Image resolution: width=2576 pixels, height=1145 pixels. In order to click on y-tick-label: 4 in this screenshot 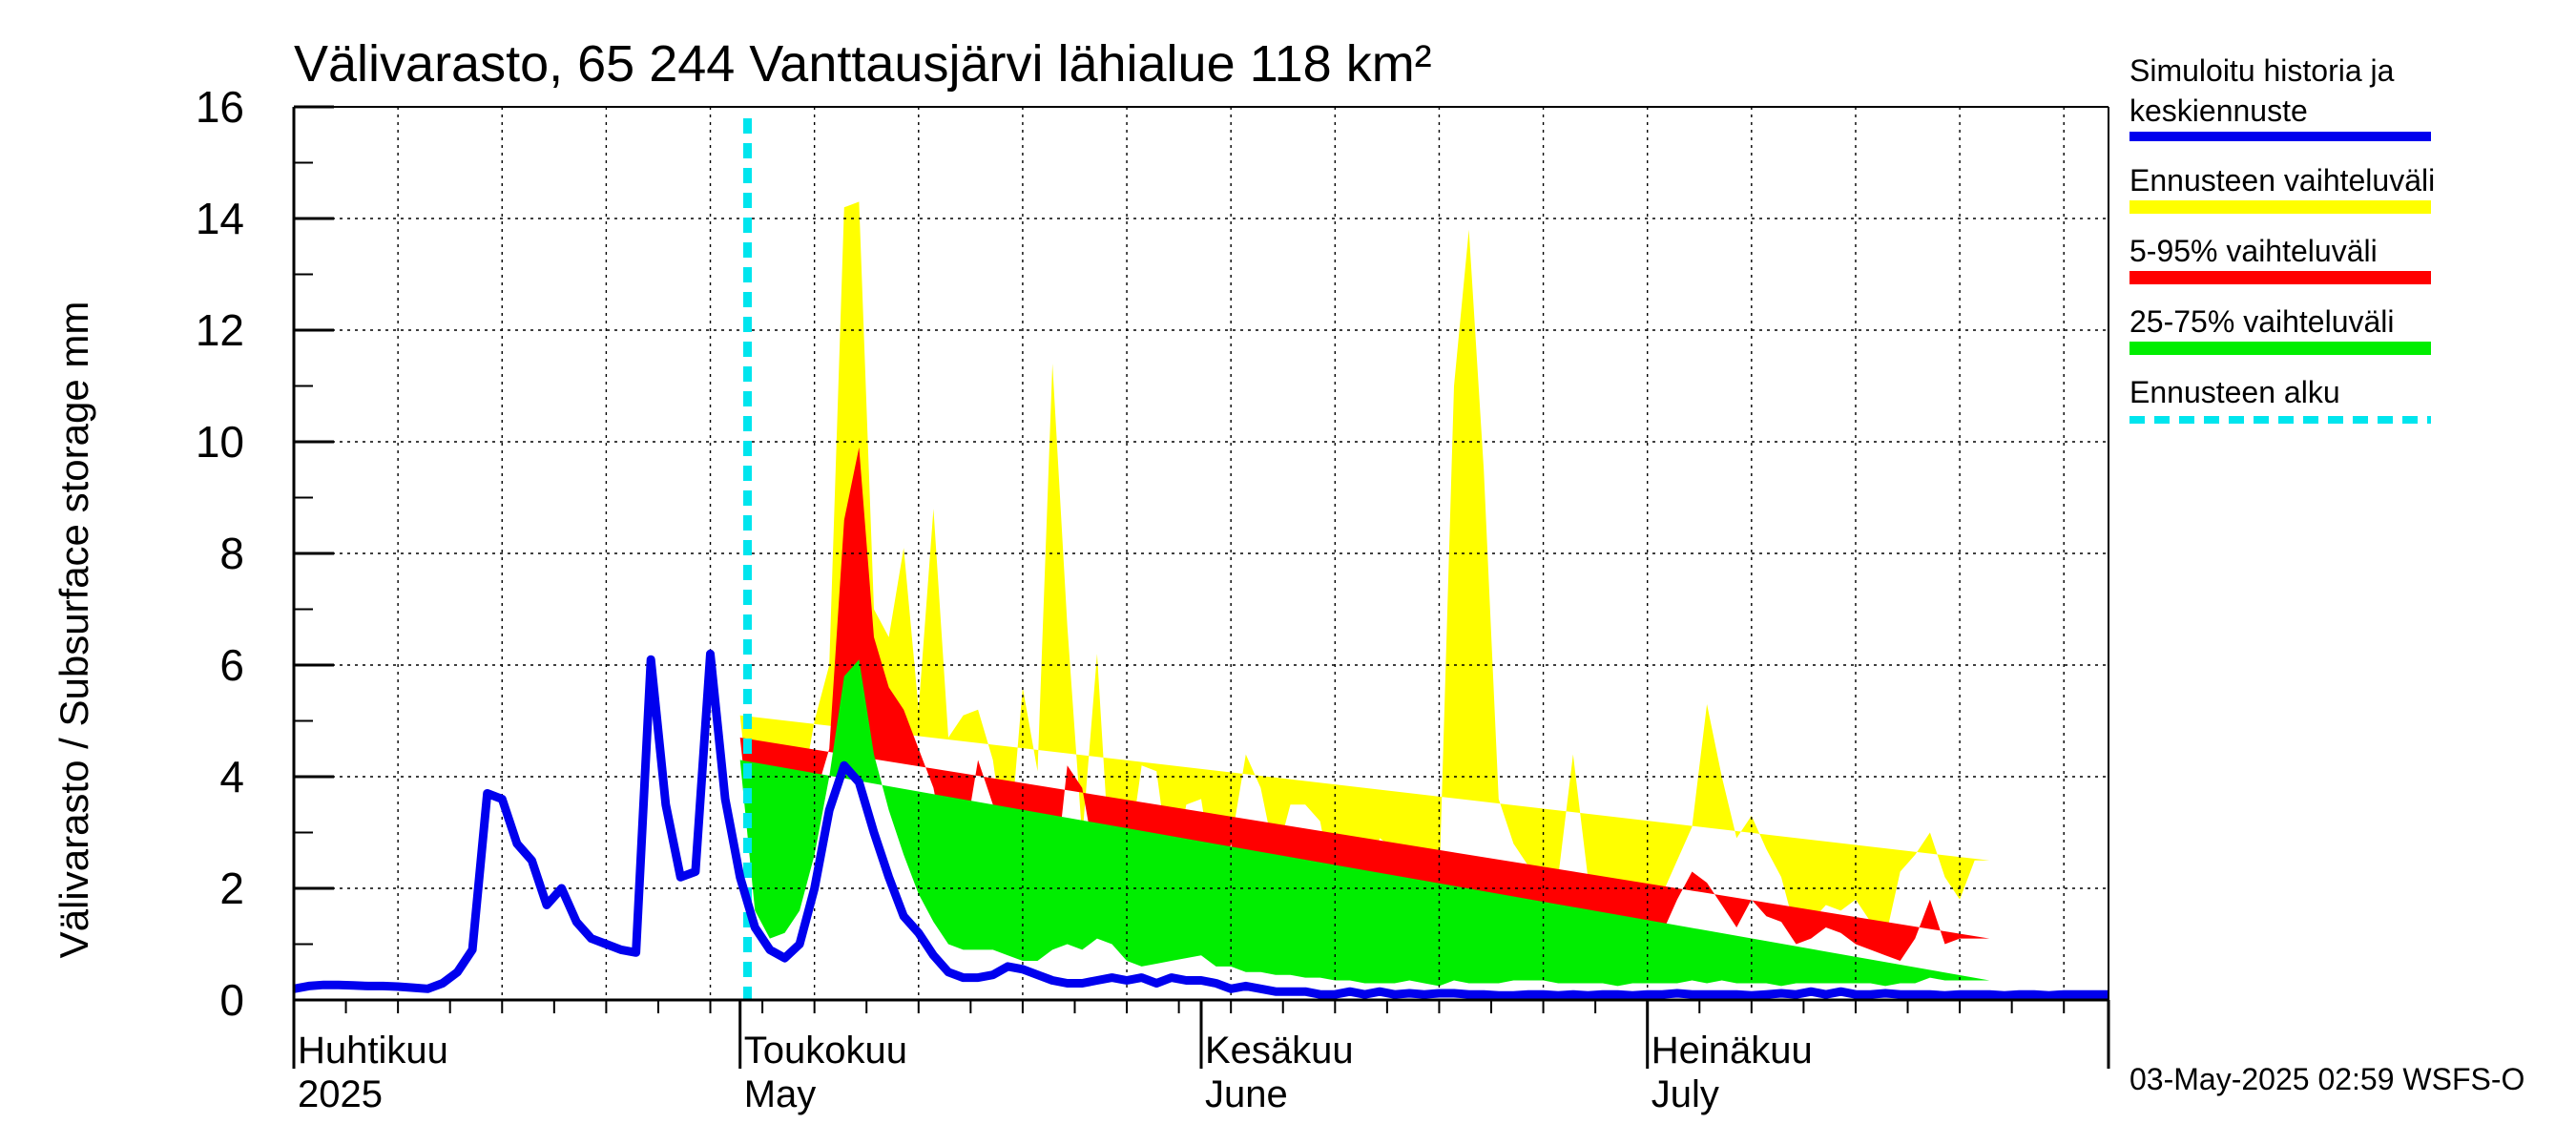, I will do `click(231, 777)`.